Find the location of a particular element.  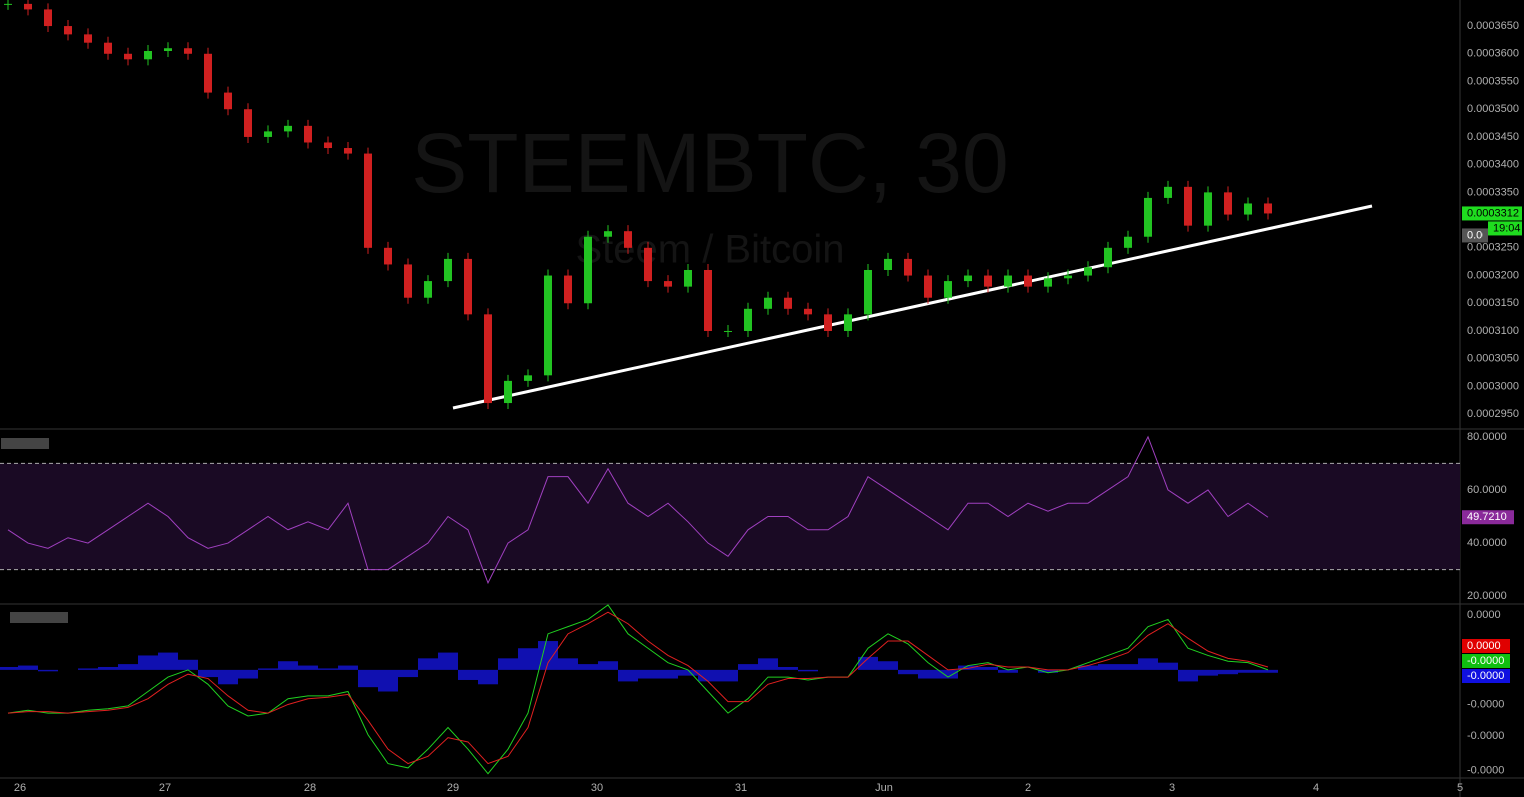

macd-badge-label: 0.0000 is located at coordinates (1484, 646).